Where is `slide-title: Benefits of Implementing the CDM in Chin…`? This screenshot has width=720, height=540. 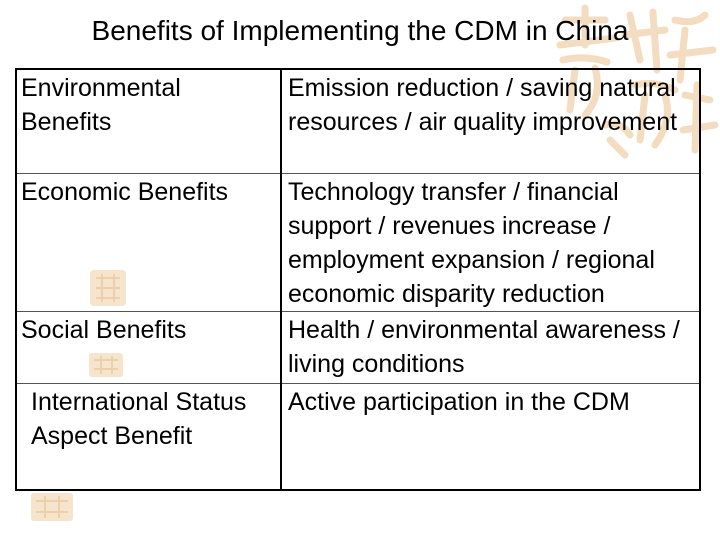 slide-title: Benefits of Implementing the CDM in Chin… is located at coordinates (360, 30).